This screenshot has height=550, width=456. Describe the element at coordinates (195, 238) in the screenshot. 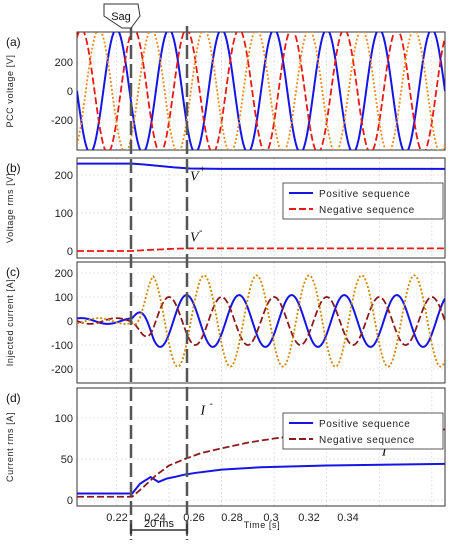

I see `annotation-b-1: V` at that location.